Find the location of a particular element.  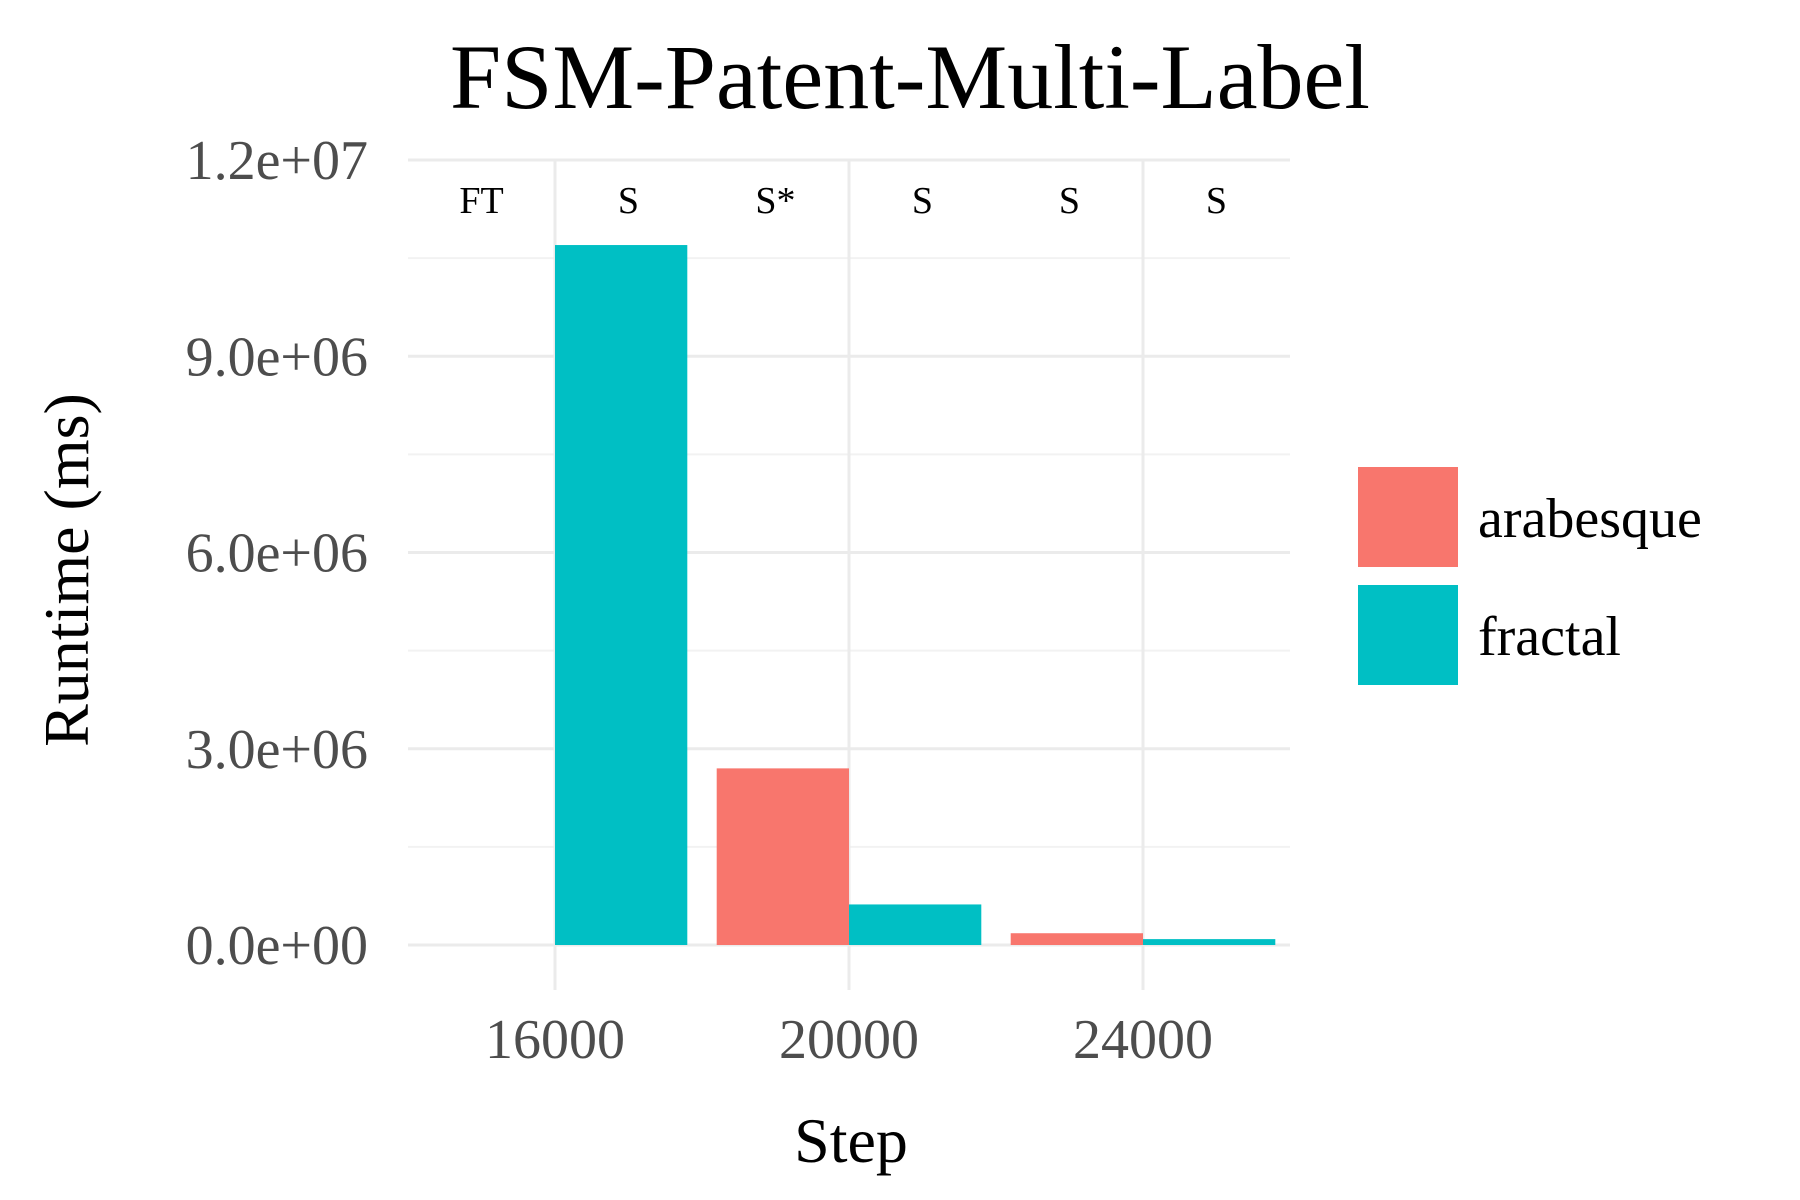

y-tick-label: 0.0e+00 is located at coordinates (277, 946).